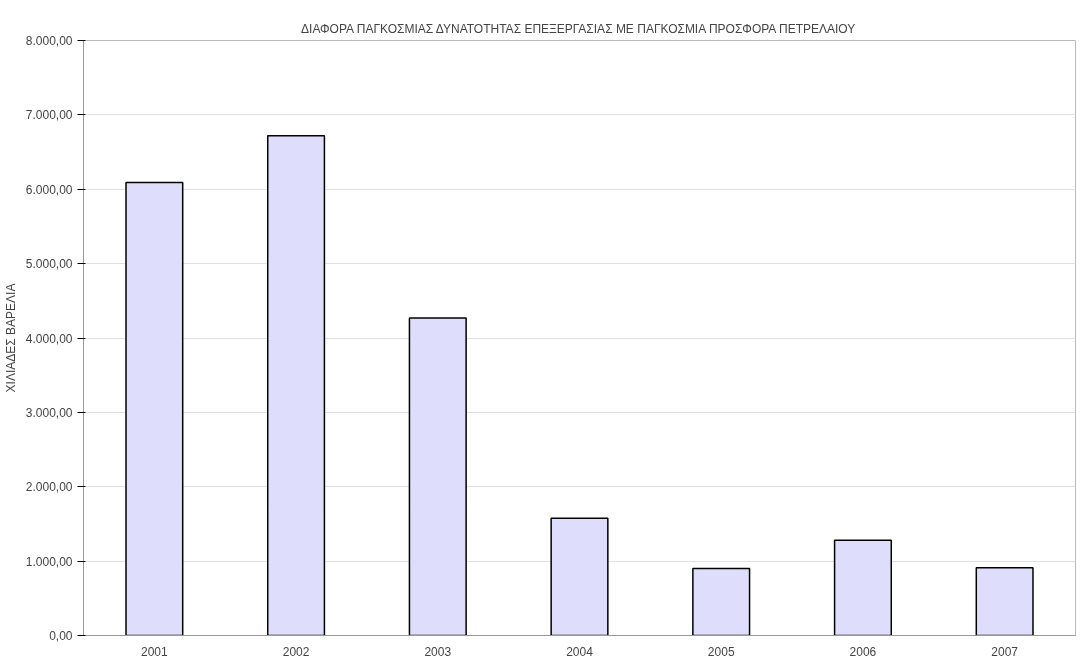  What do you see at coordinates (438, 651) in the screenshot?
I see `x-tick-label: 2003` at bounding box center [438, 651].